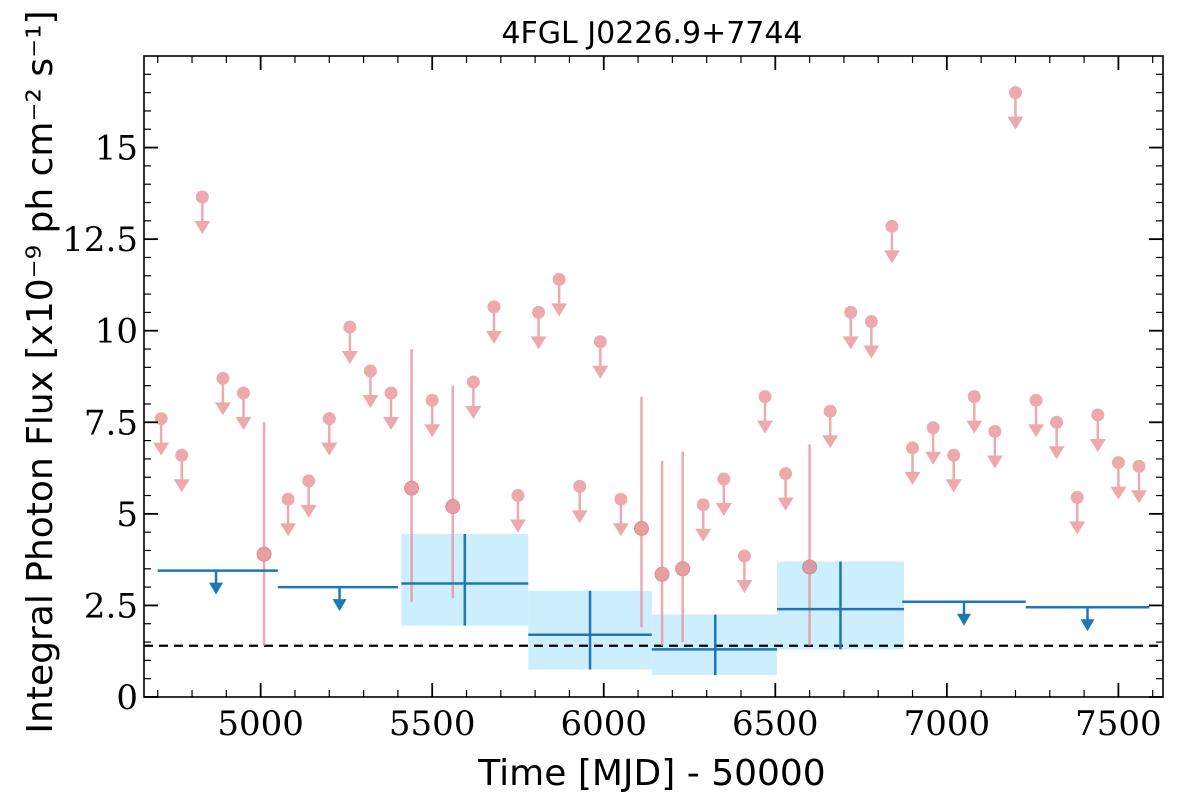 This screenshot has height=800, width=1200. Describe the element at coordinates (260, 724) in the screenshot. I see `x-tick-label: 5000` at that location.